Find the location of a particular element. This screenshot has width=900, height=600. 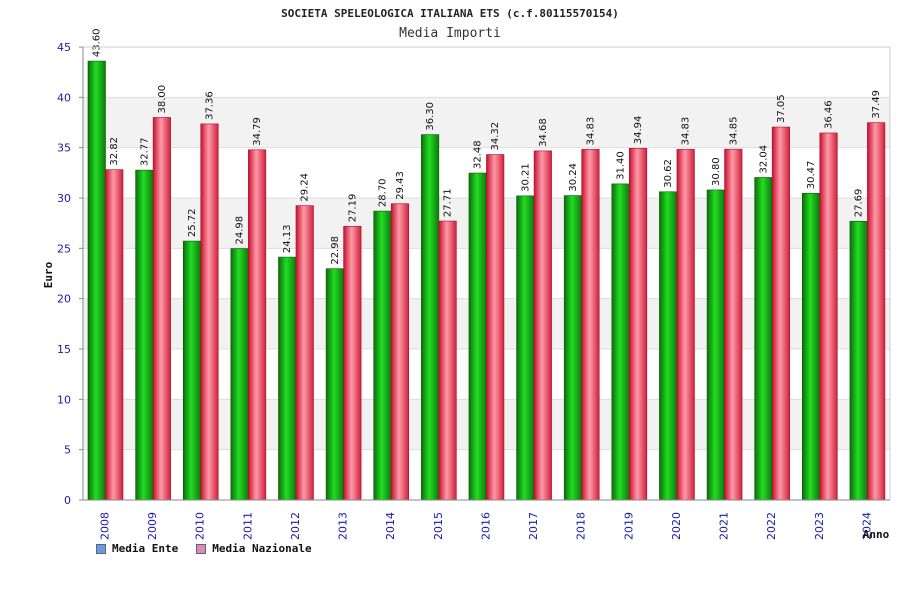

x-tick-label: 2015 is located at coordinates (438, 526).